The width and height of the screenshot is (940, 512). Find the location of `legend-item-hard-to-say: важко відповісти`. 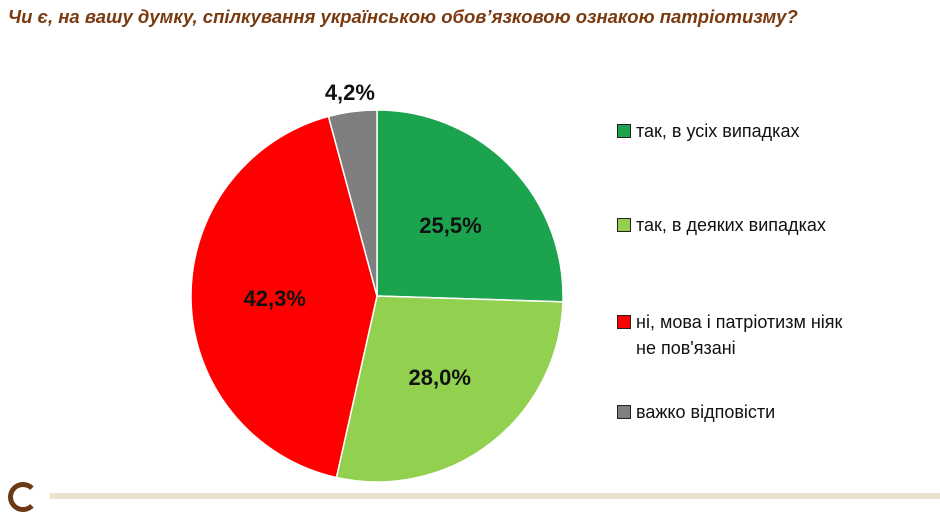

legend-item-hard-to-say: важко відповісти is located at coordinates (777, 412).